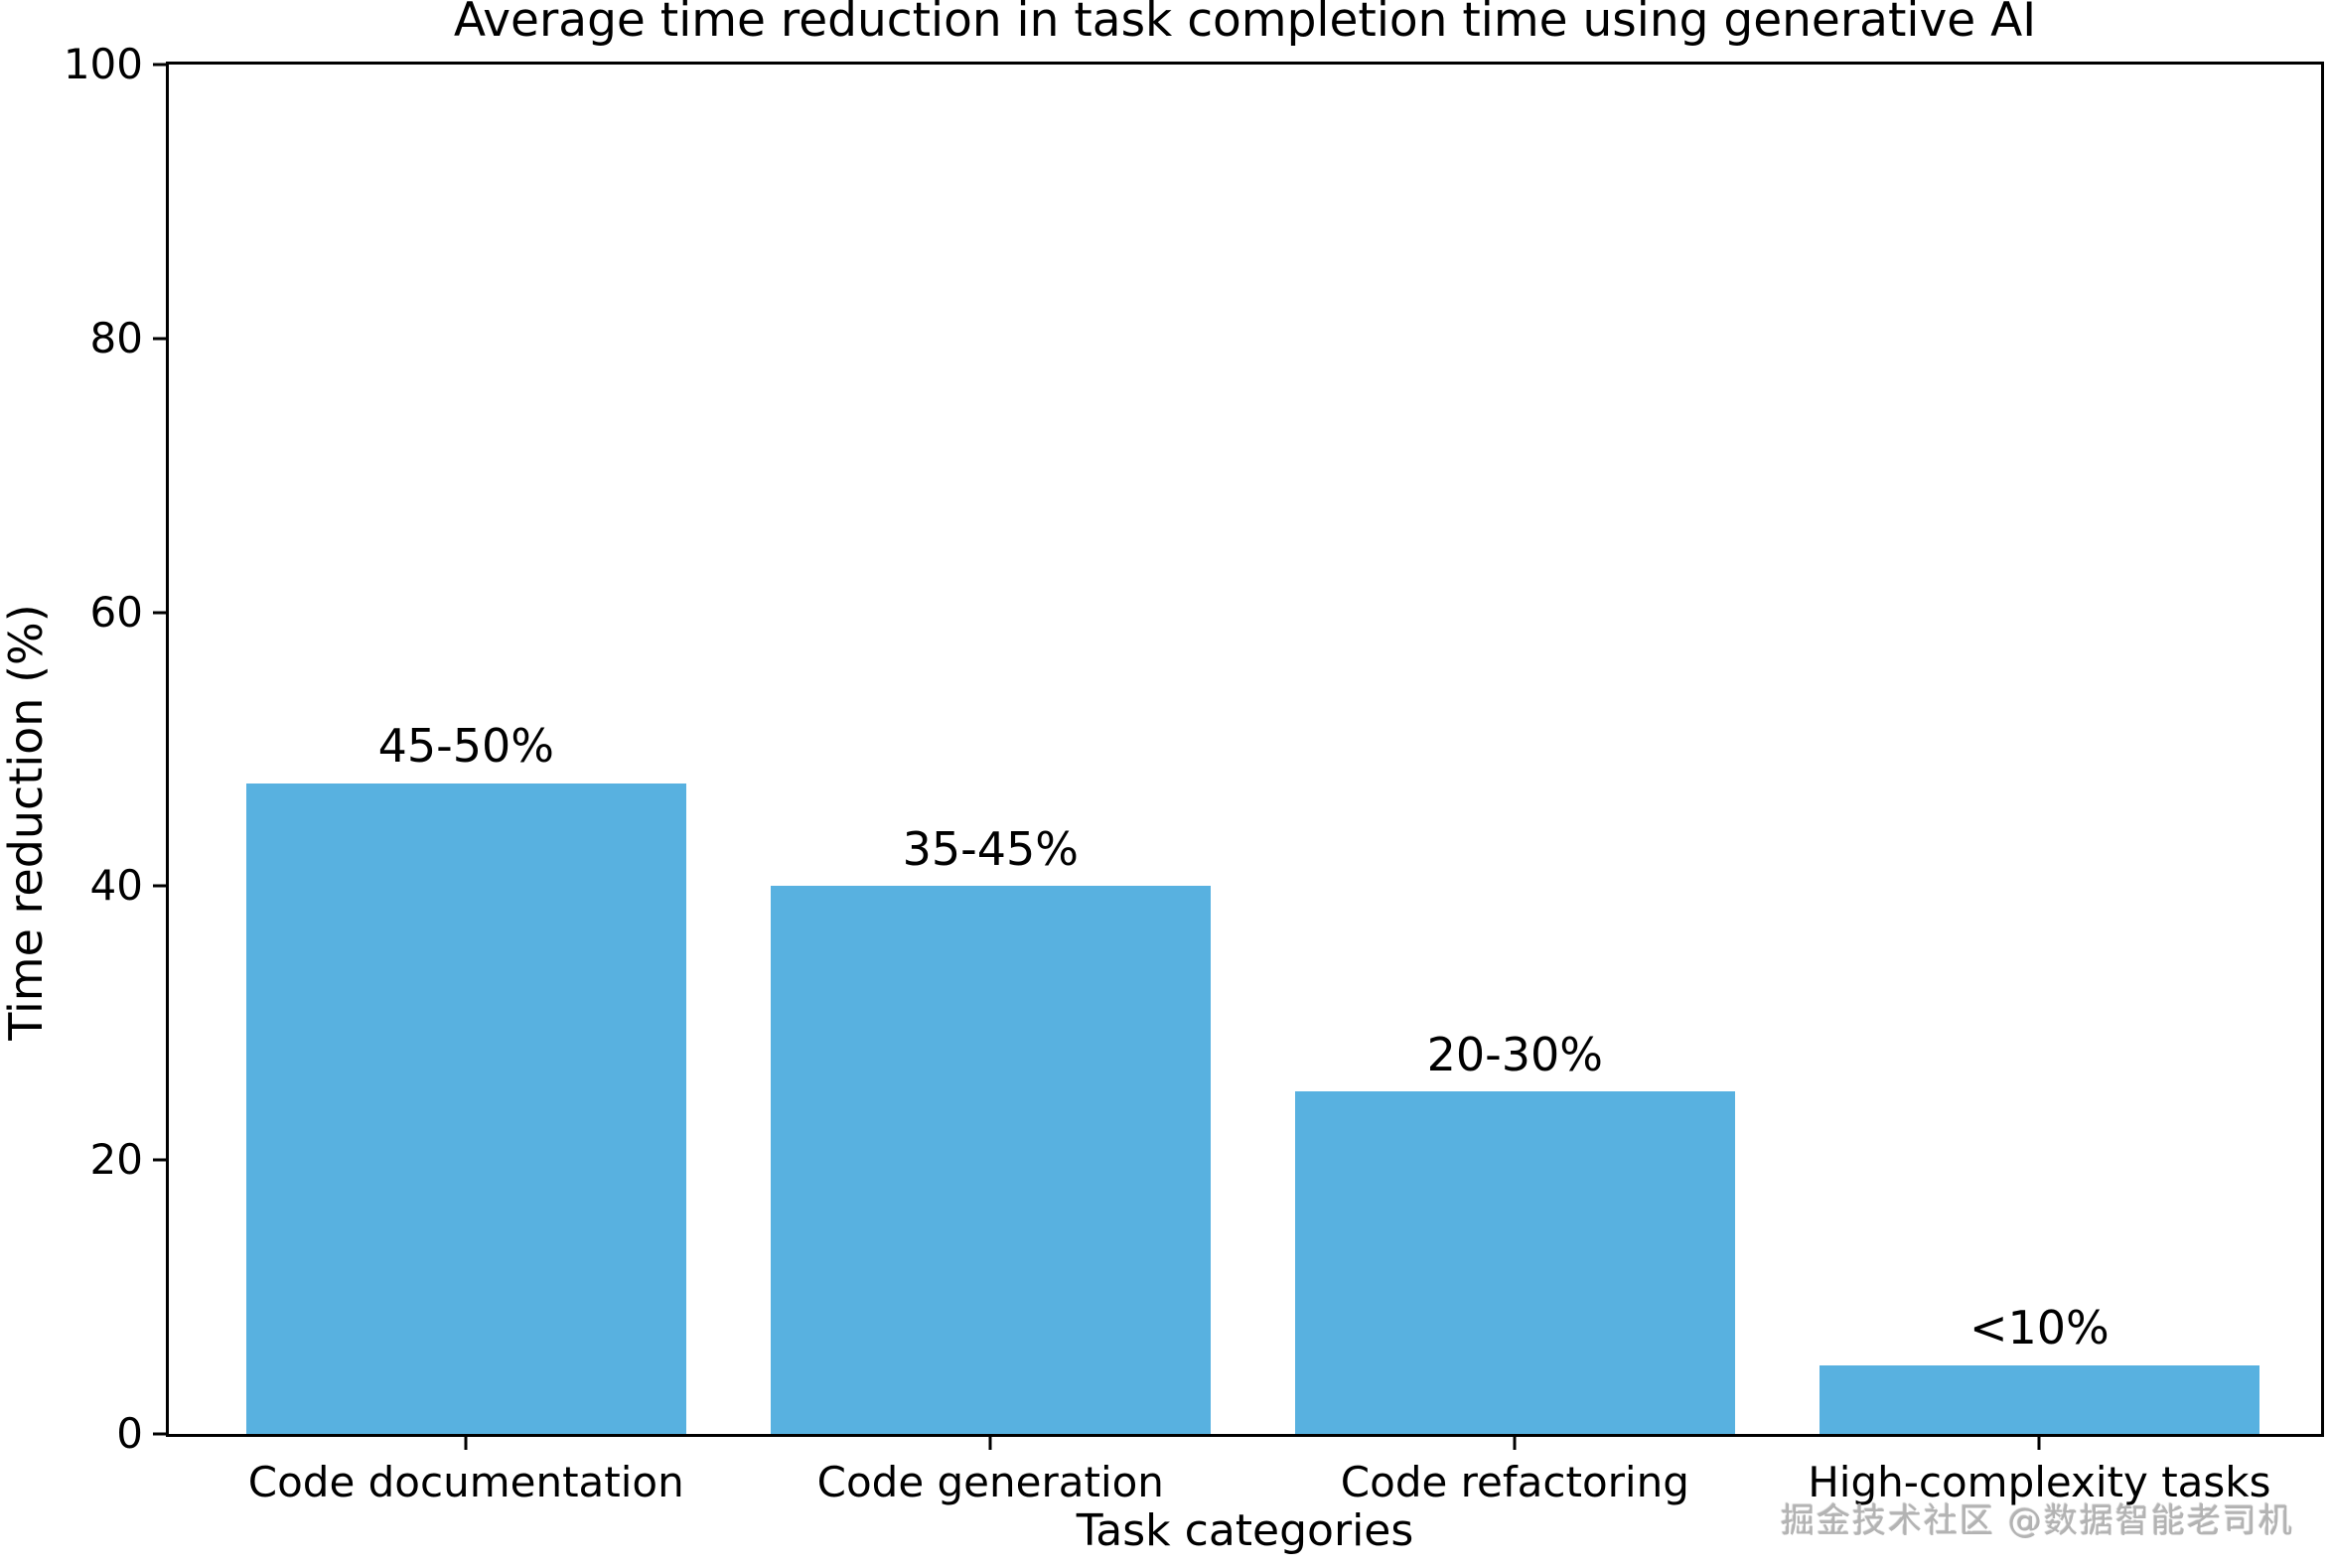  Describe the element at coordinates (116, 1160) in the screenshot. I see `y-tick-label: 20` at that location.